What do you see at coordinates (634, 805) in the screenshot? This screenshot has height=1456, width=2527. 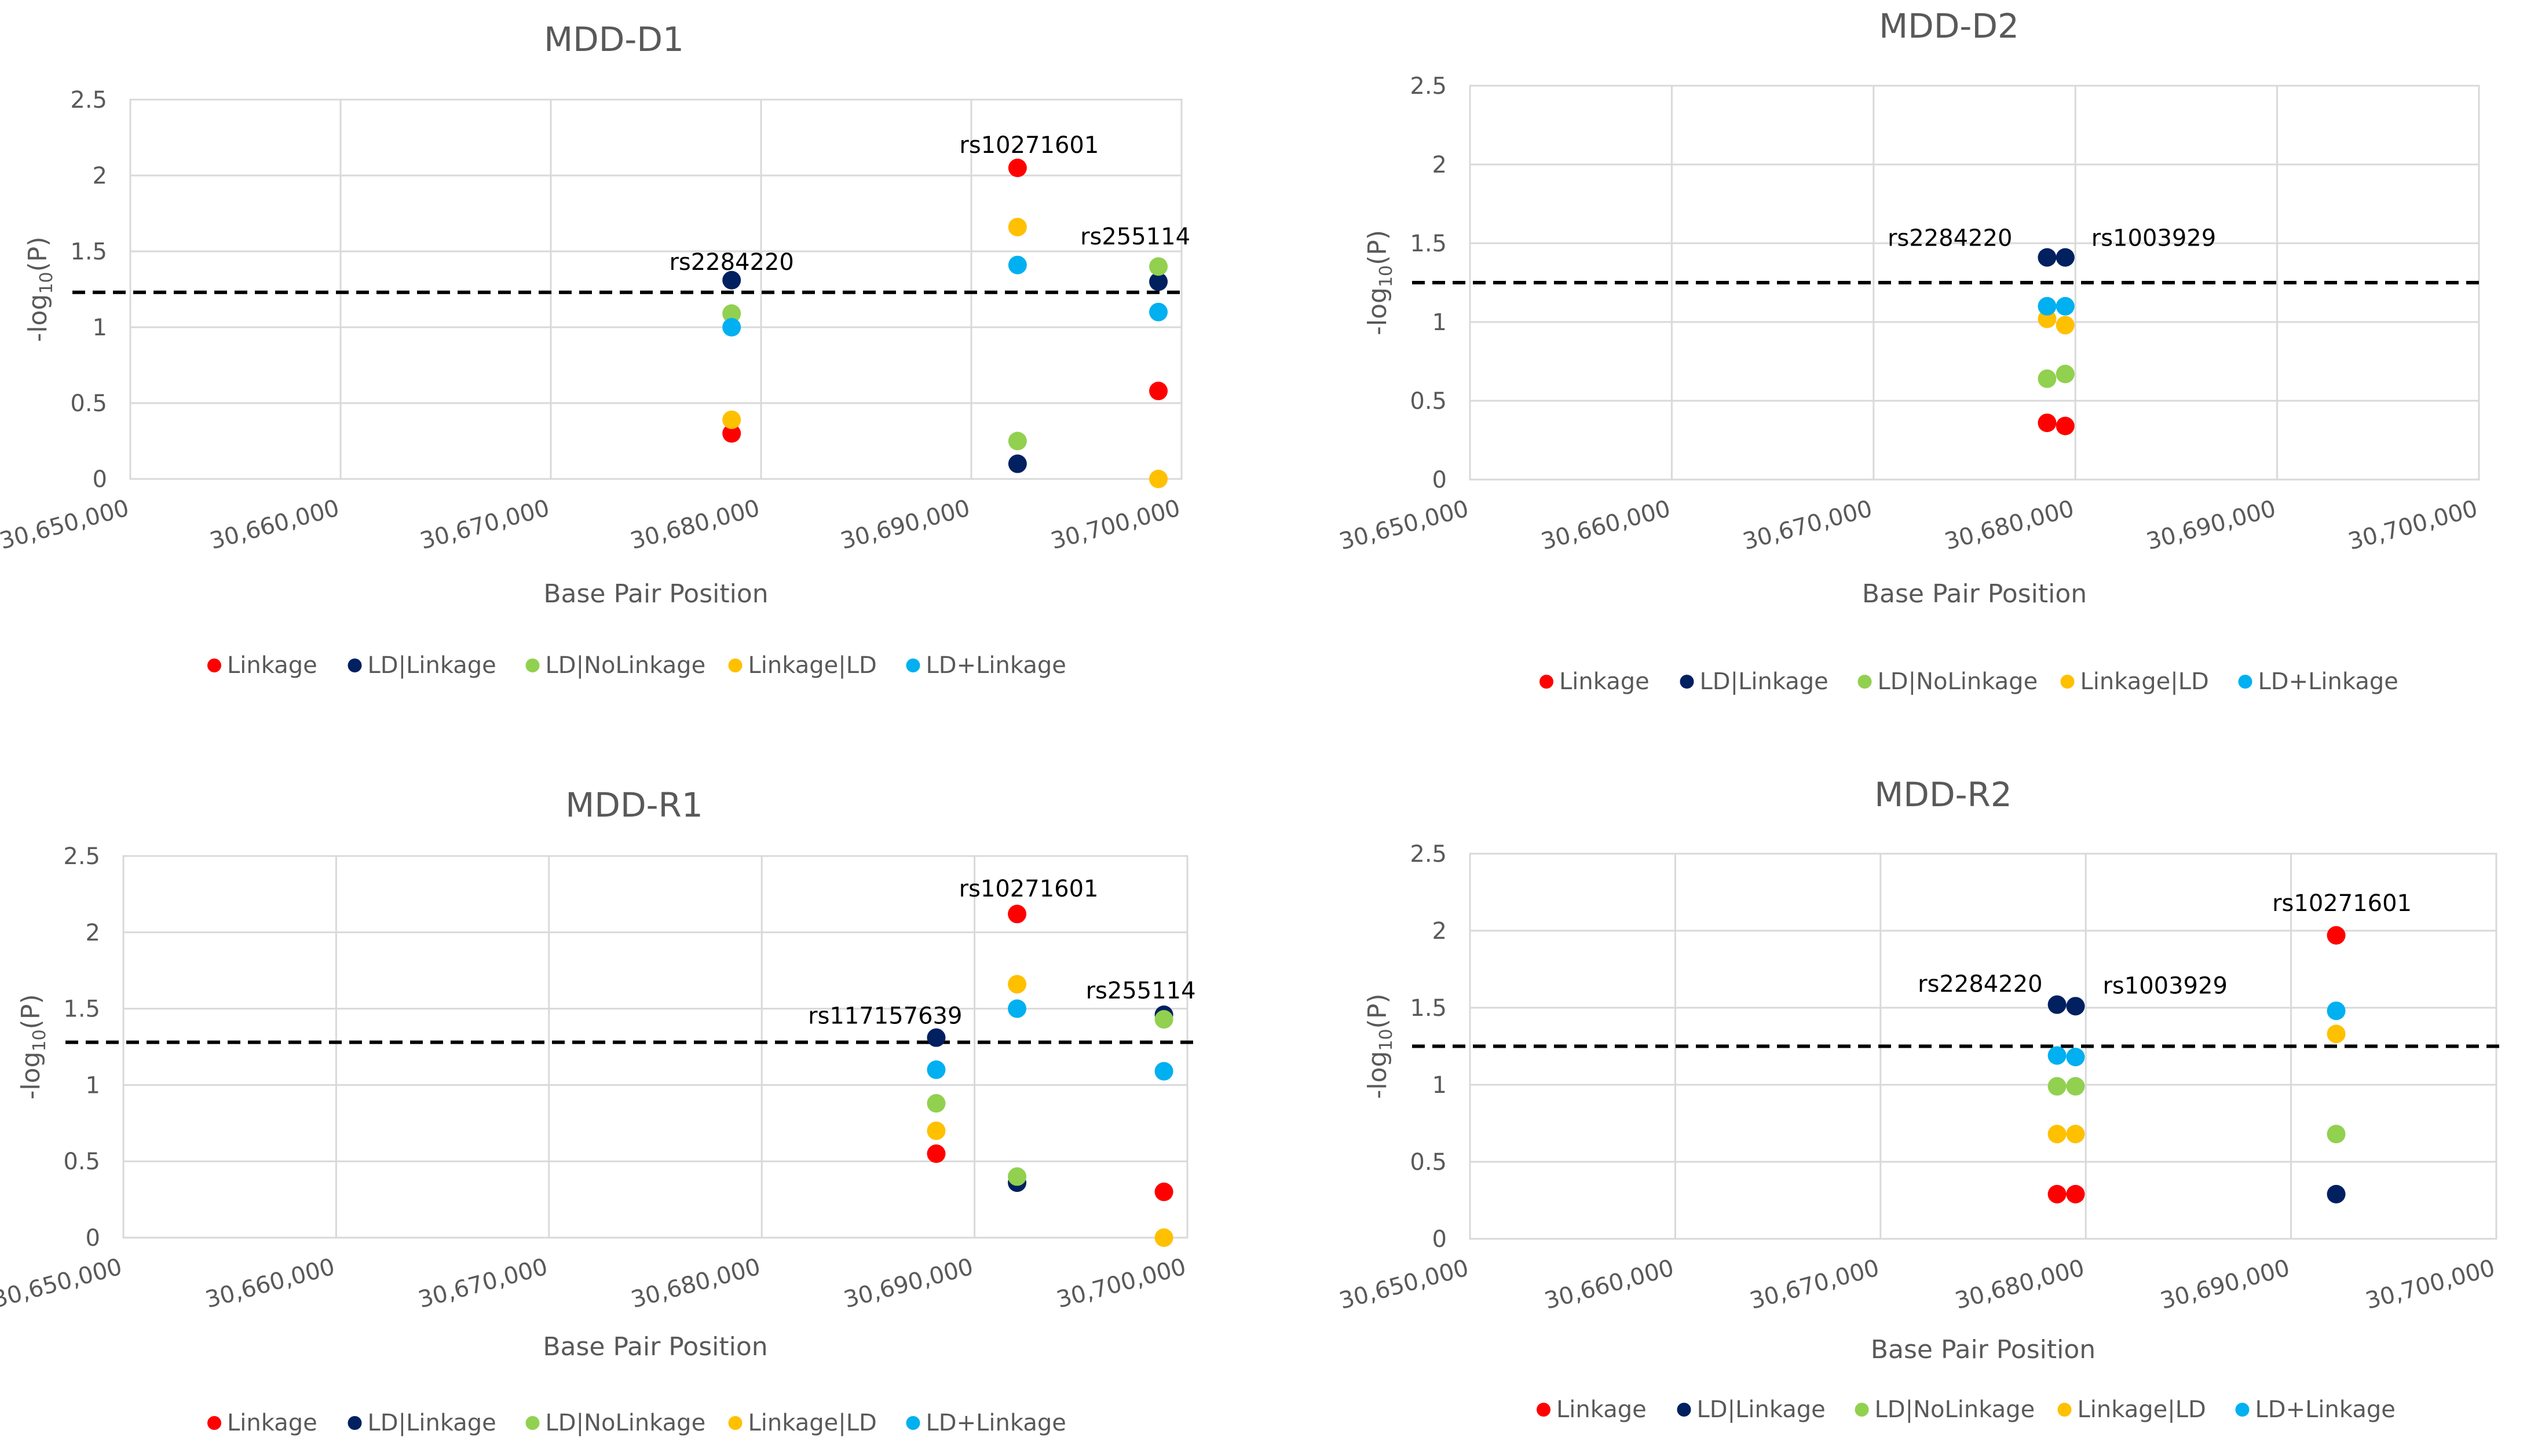 I see `chart-title: MDD-R1` at bounding box center [634, 805].